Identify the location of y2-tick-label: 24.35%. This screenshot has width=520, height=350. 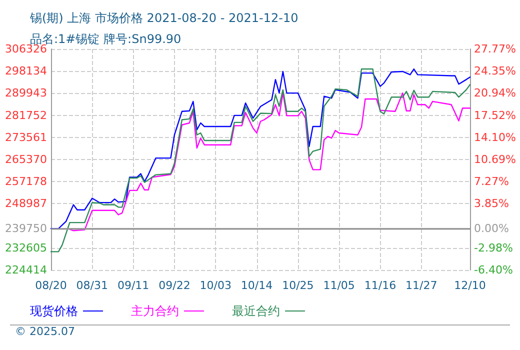
(495, 71).